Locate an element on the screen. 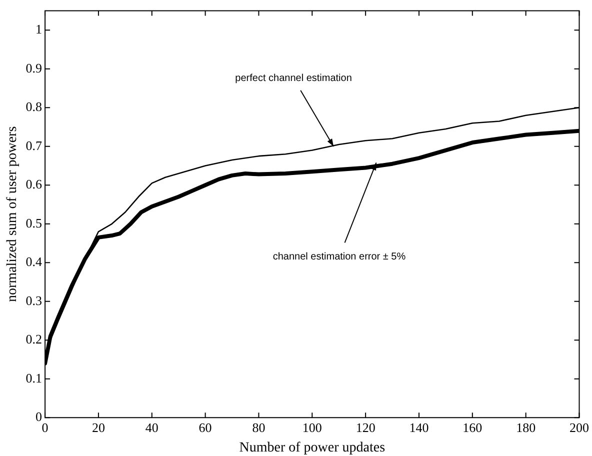 The width and height of the screenshot is (592, 456). x-axis-title: Number of power updates is located at coordinates (312, 448).